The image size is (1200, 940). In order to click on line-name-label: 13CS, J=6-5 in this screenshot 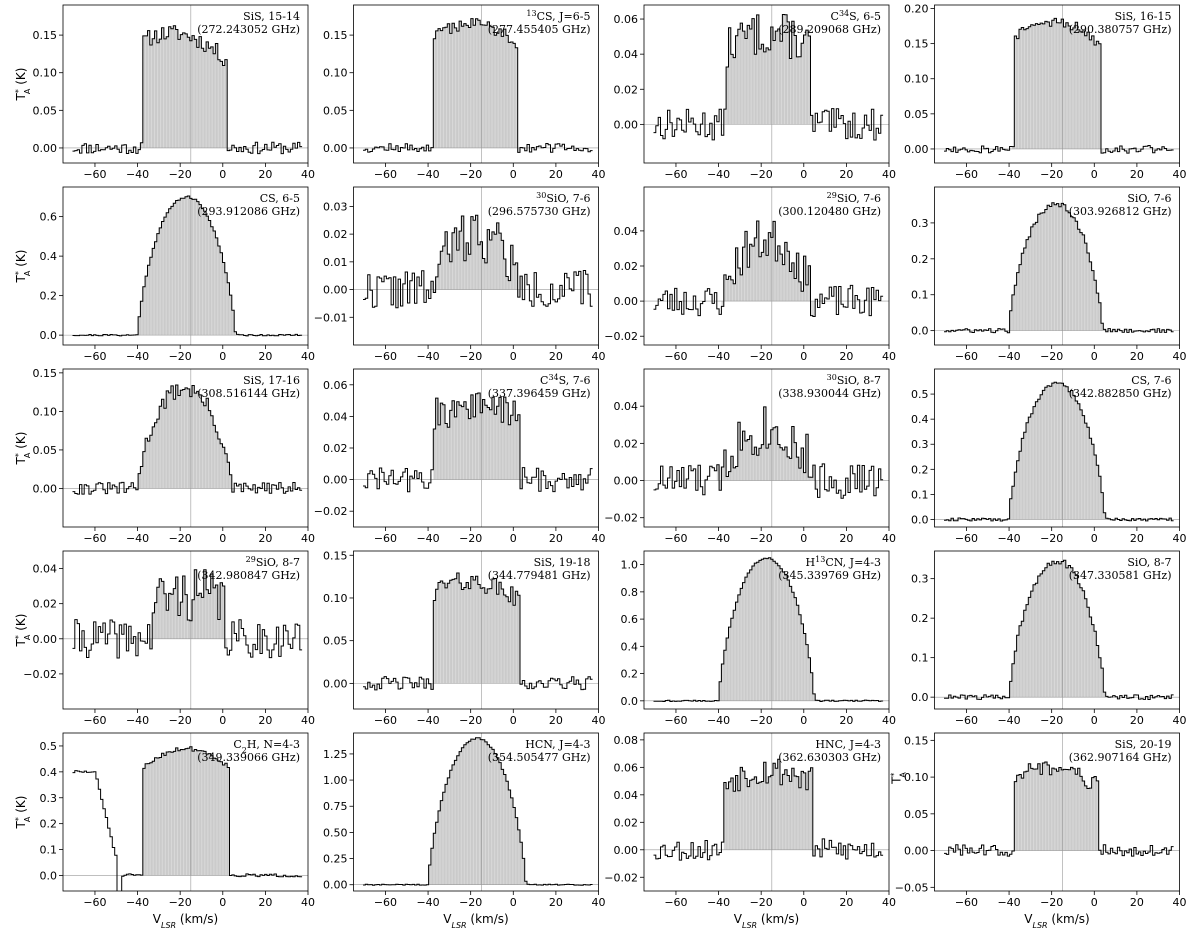, I will do `click(558, 16)`.